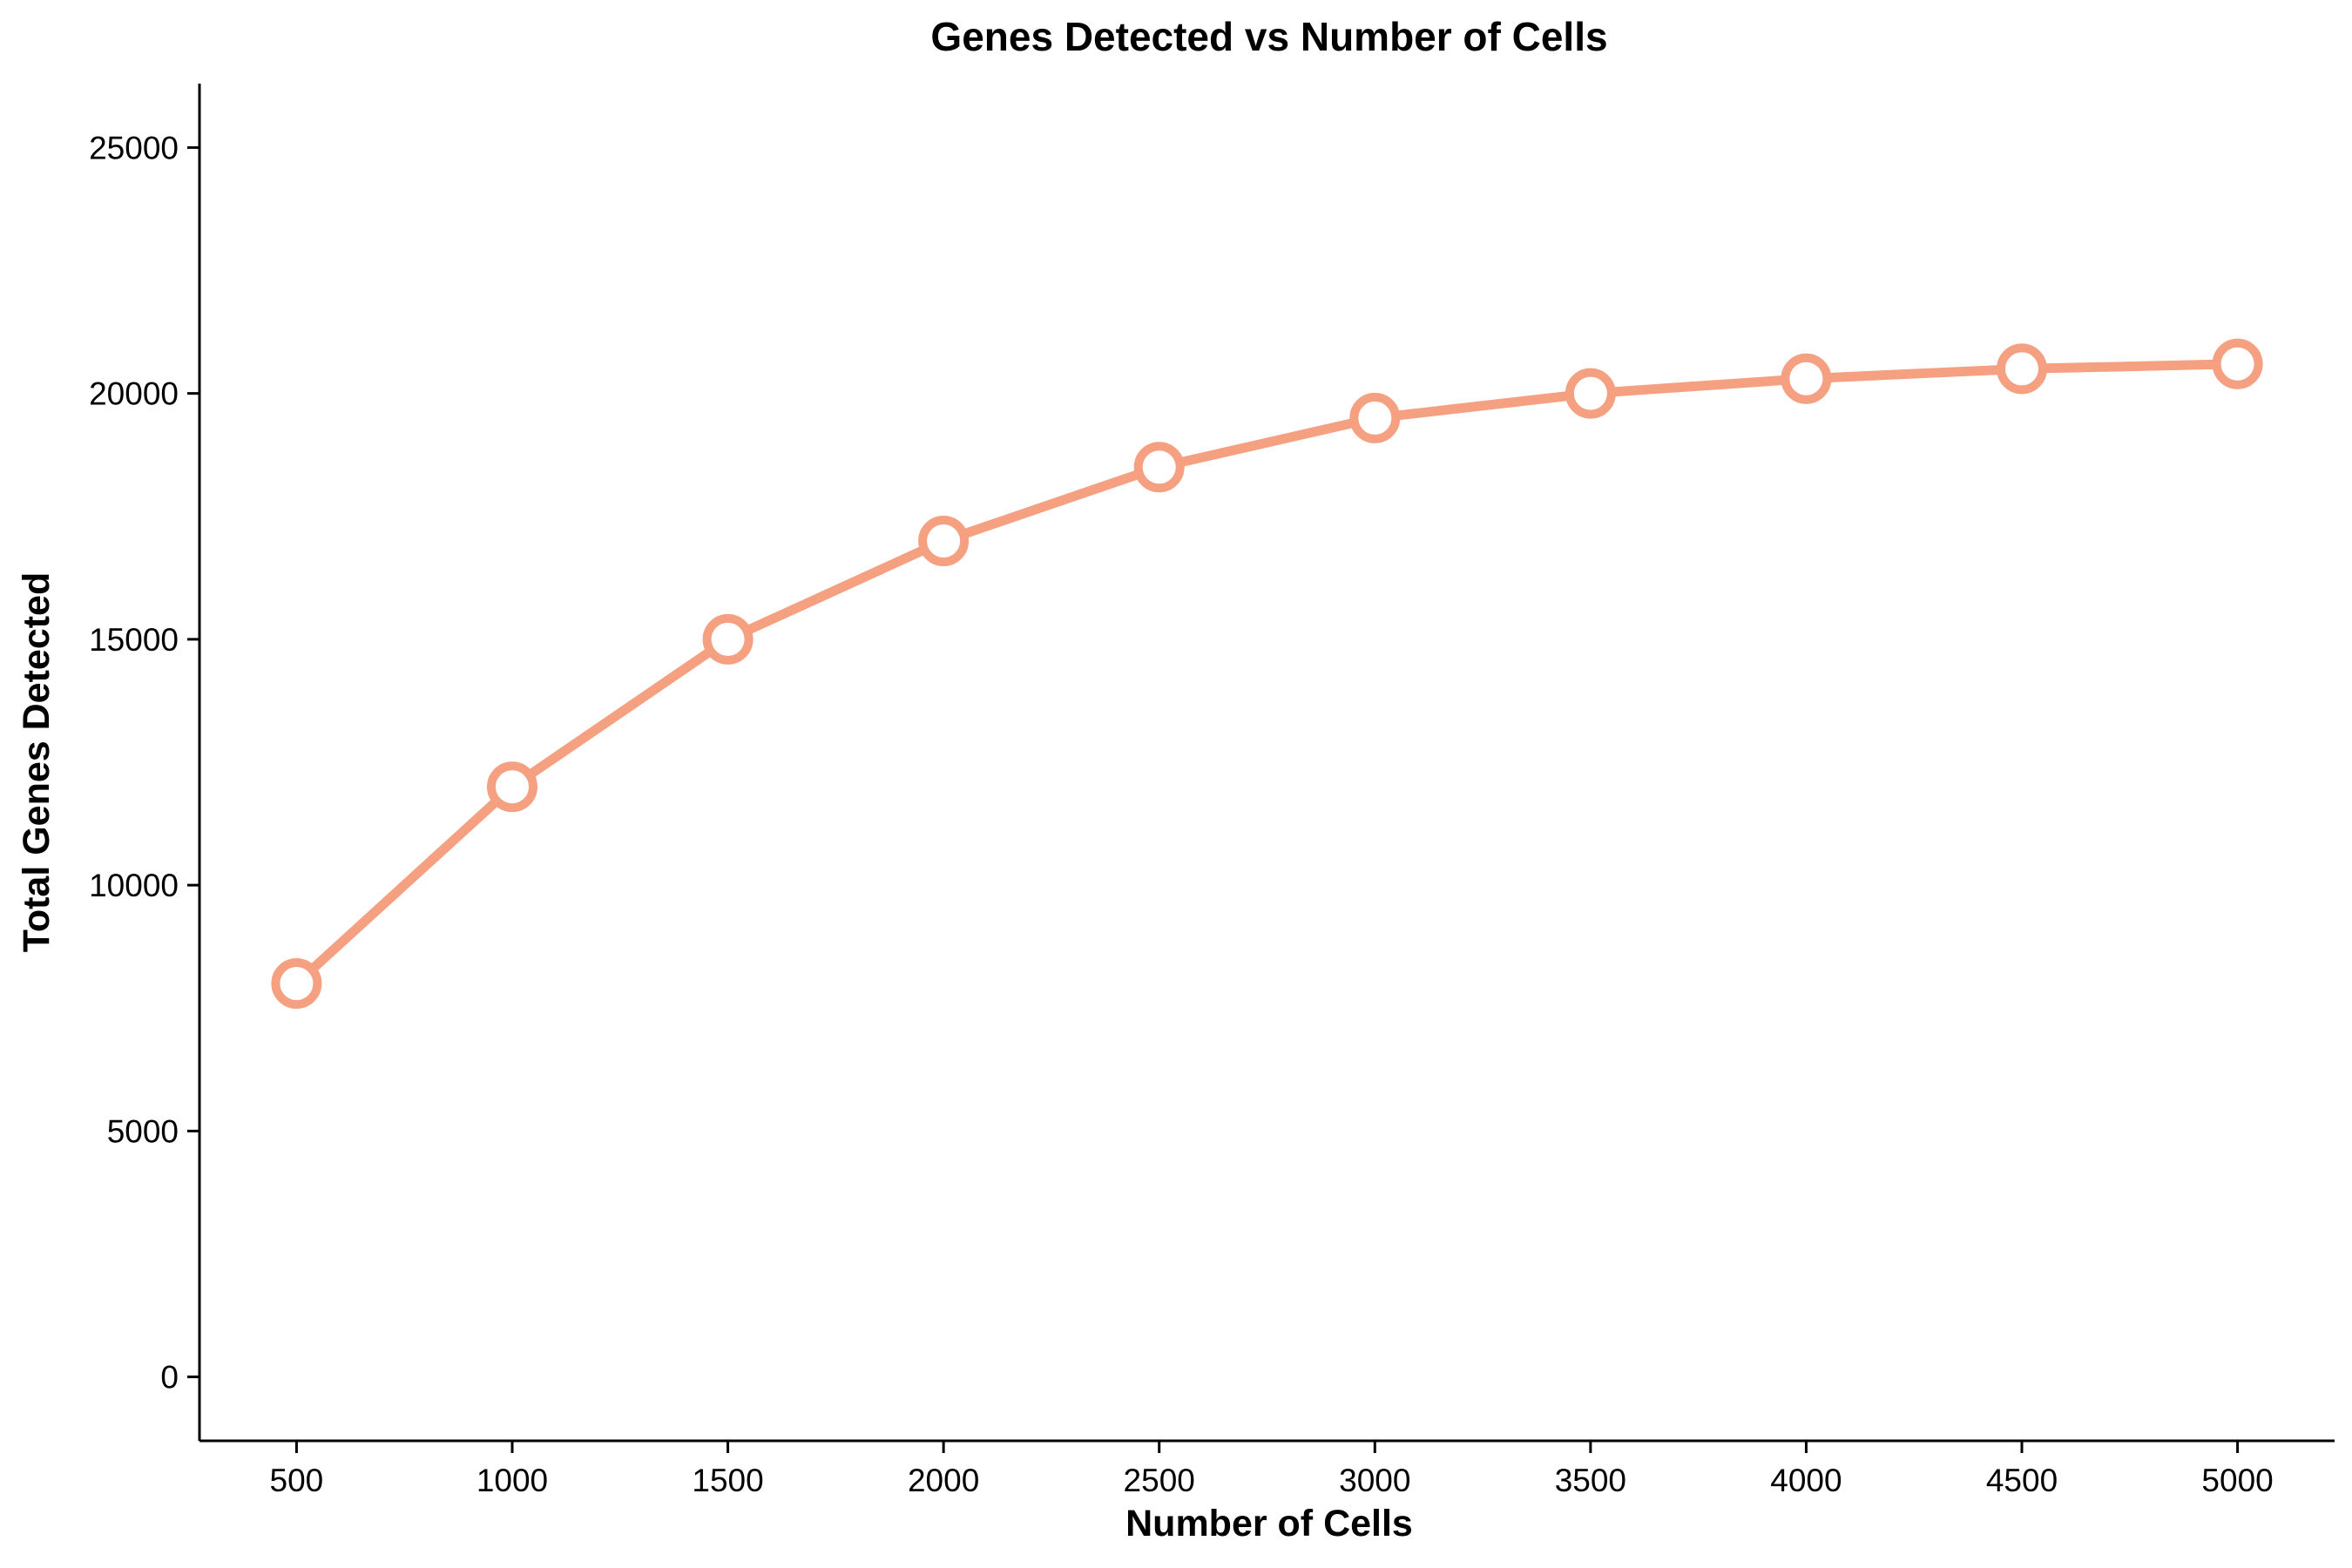 This screenshot has width=2352, height=1568. I want to click on chart-title: Genes Detected vs Number of Cells, so click(1268, 36).